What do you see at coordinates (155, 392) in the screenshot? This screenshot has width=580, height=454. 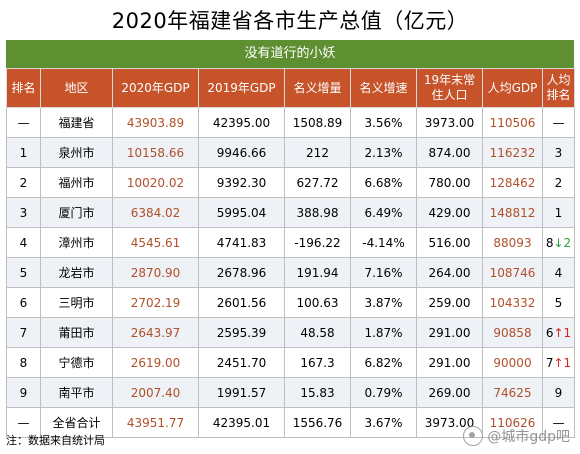 I see `cell-gdp2020: 2007.40` at bounding box center [155, 392].